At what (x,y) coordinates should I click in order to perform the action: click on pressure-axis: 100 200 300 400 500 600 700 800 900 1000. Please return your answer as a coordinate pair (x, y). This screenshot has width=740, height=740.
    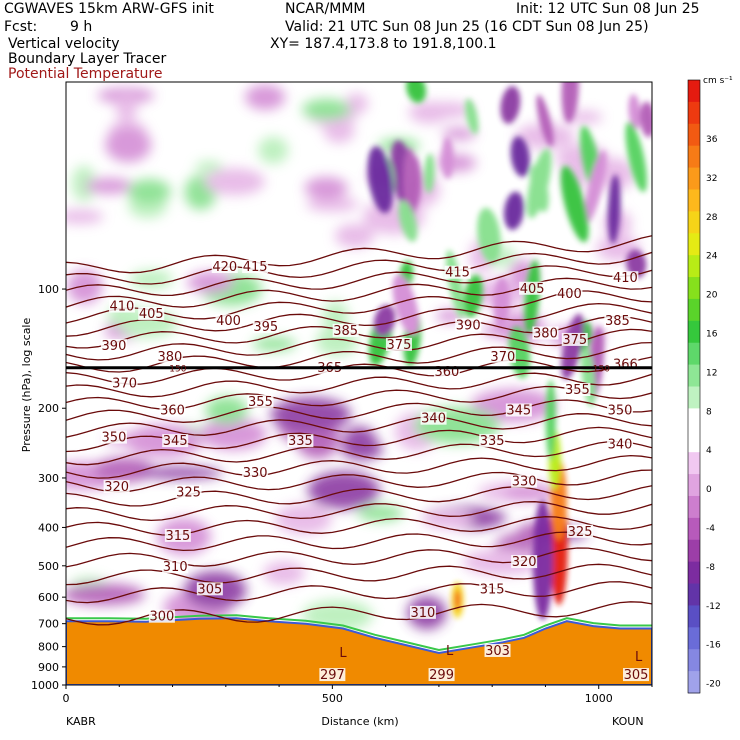
    Looking at the image, I should click on (48, 487).